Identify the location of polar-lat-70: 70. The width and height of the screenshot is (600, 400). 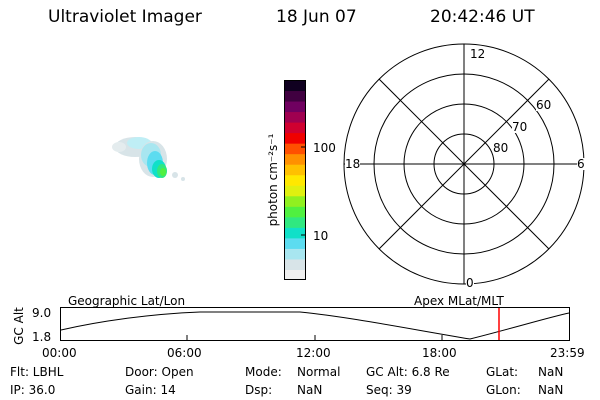
(520, 127).